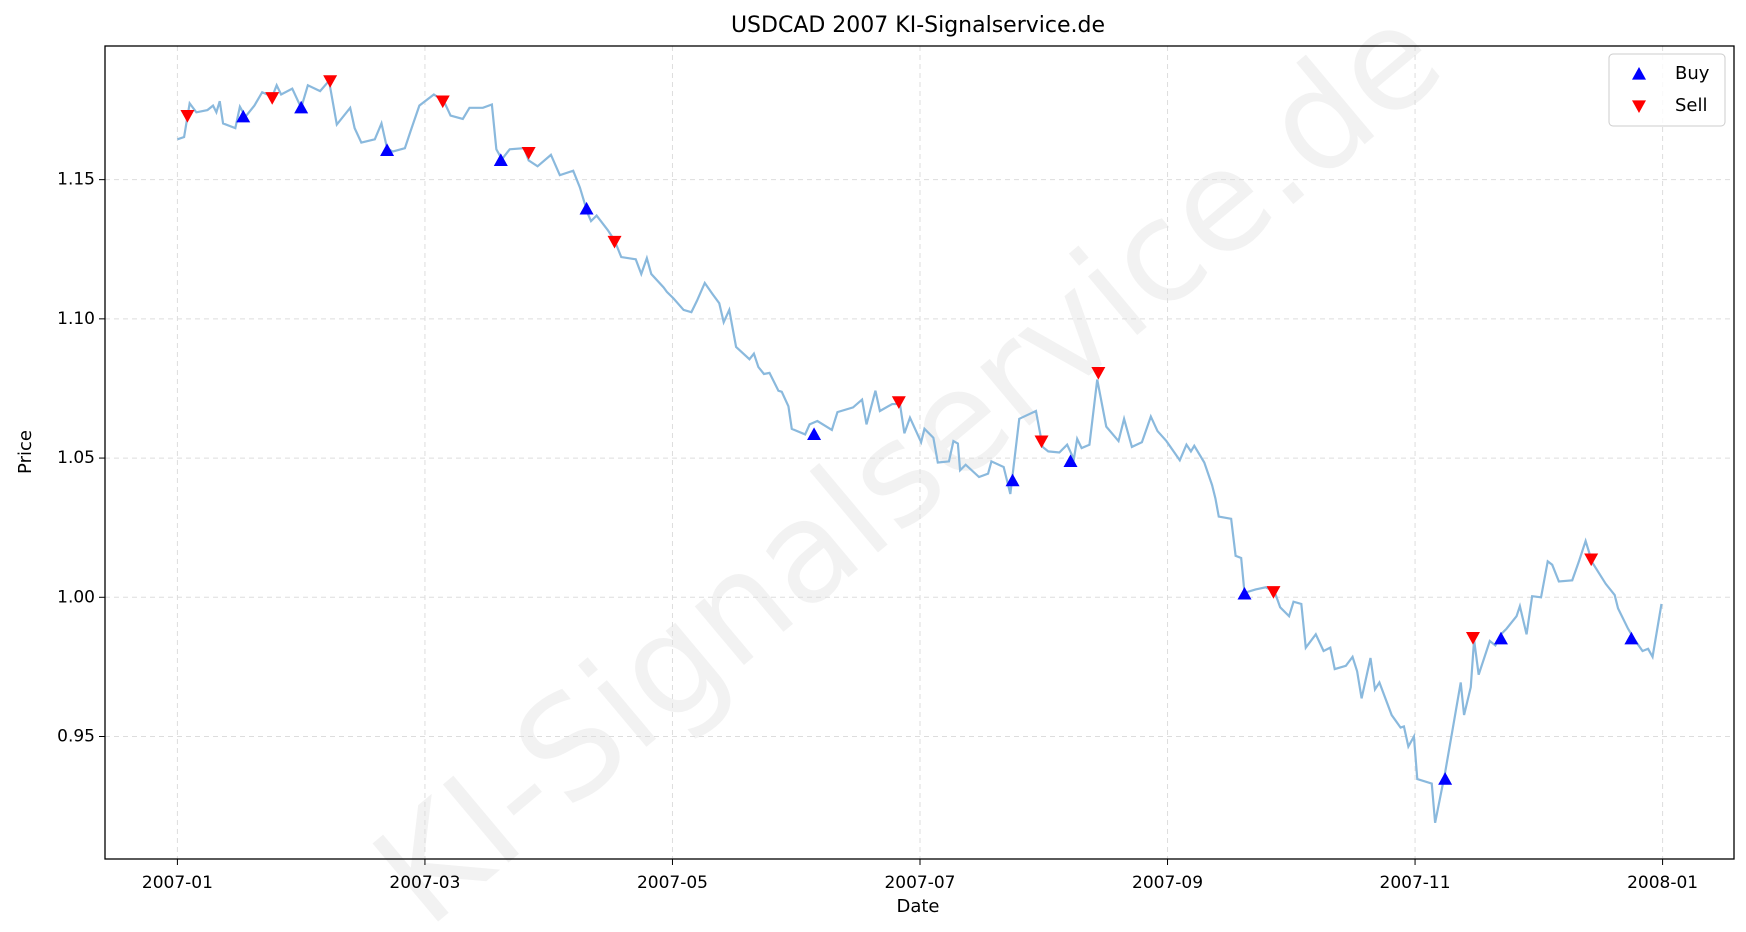 This screenshot has height=932, width=1746. Describe the element at coordinates (917, 906) in the screenshot. I see `x-axis-label: Date` at that location.